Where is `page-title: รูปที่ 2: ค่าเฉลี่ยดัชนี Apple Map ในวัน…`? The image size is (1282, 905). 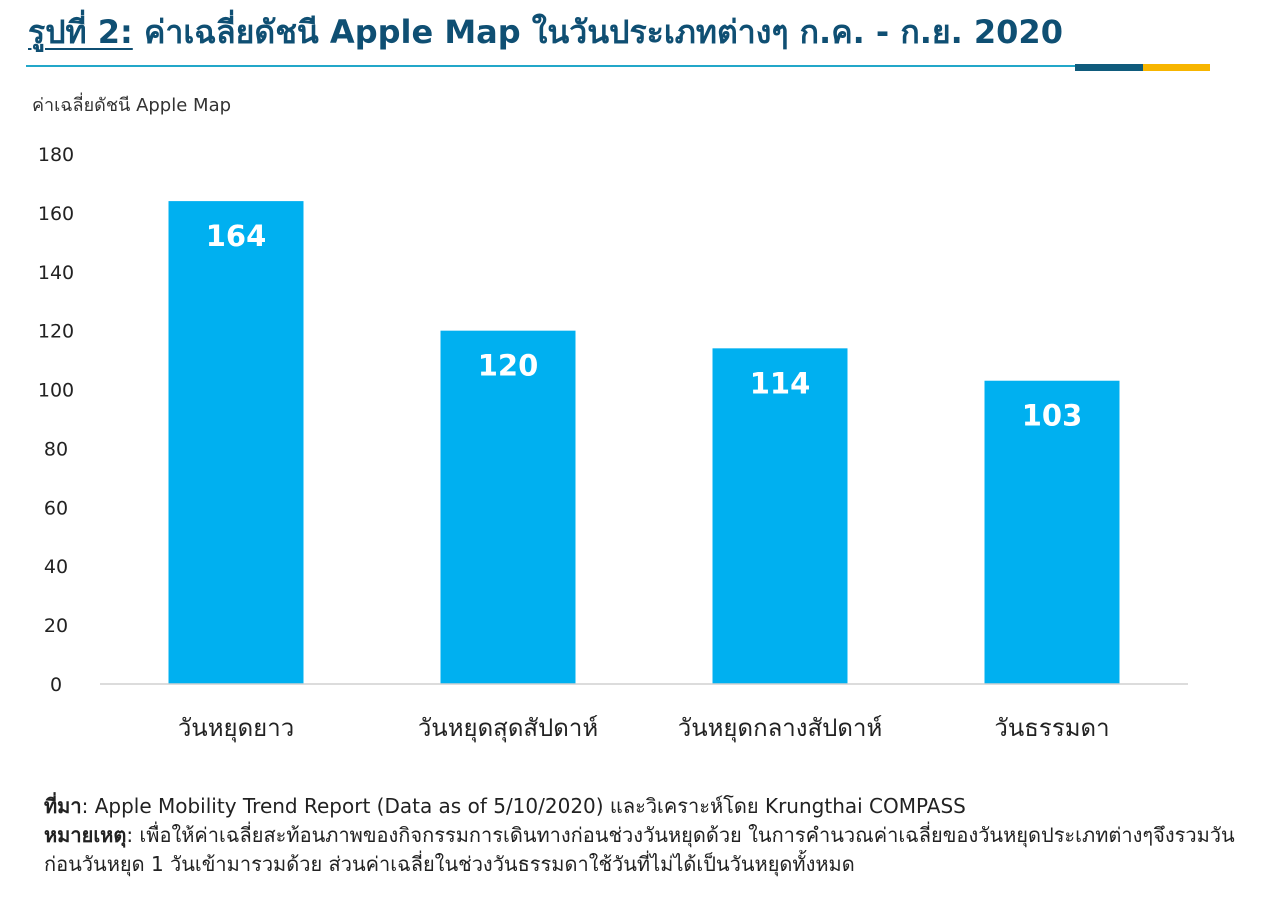
page-title: รูปที่ 2: ค่าเฉลี่ยดัชนี Apple Map ในวัน… is located at coordinates (545, 32).